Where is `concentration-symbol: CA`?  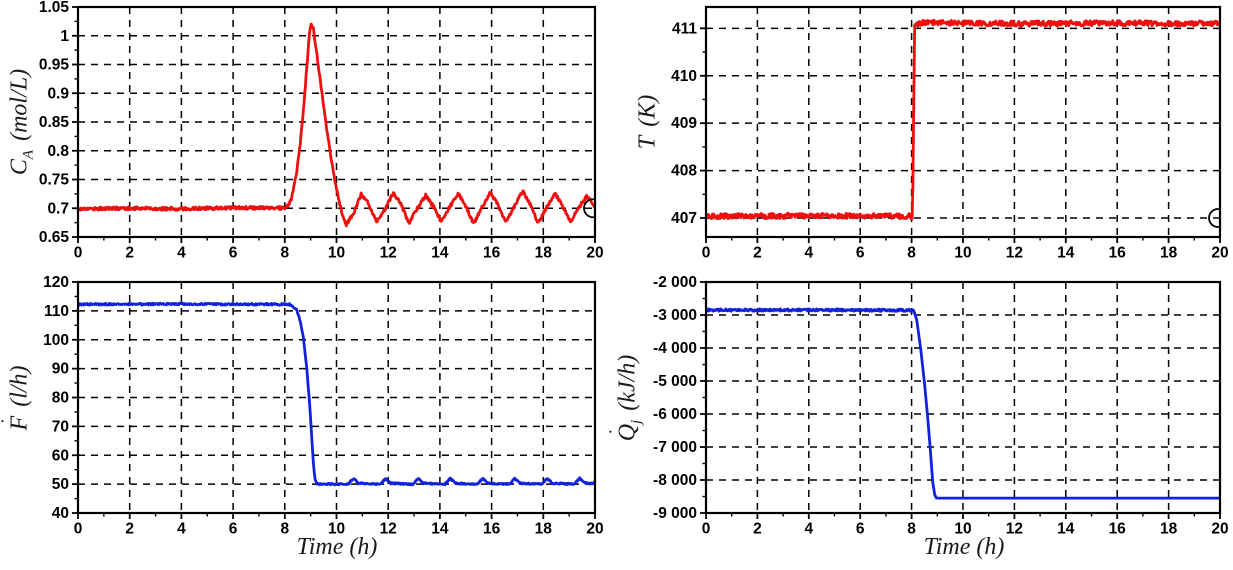
concentration-symbol: CA is located at coordinates (21, 163).